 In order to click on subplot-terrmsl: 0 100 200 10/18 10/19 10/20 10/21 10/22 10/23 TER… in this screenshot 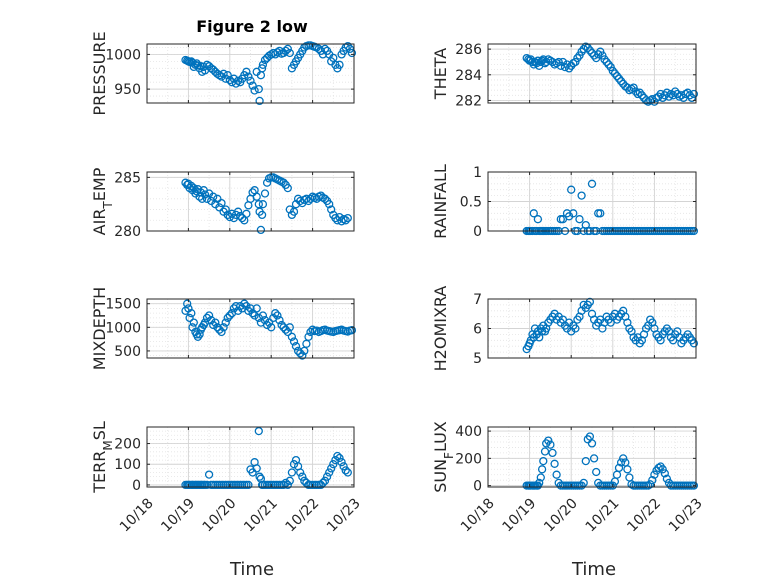, I will do `click(227, 478)`.